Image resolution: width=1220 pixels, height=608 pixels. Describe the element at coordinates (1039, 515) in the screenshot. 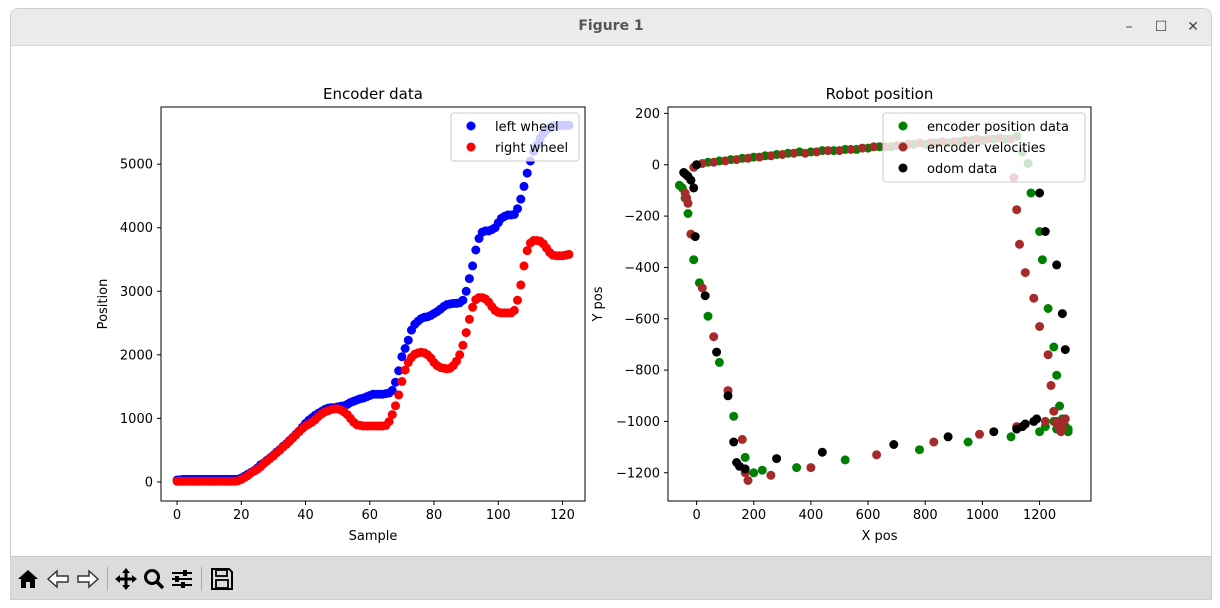

I see `x-tick-label: 1200` at that location.